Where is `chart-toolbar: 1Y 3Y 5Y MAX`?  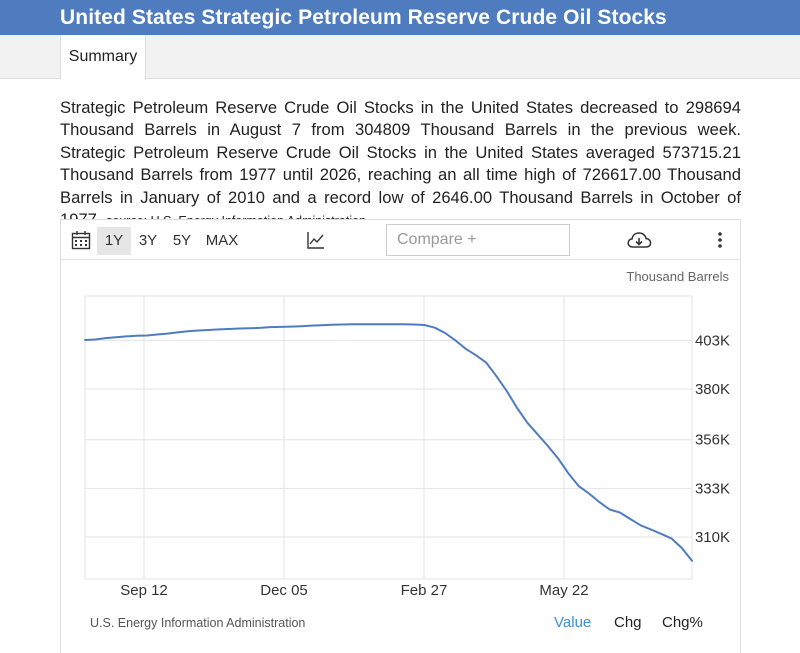
chart-toolbar: 1Y 3Y 5Y MAX is located at coordinates (400, 240).